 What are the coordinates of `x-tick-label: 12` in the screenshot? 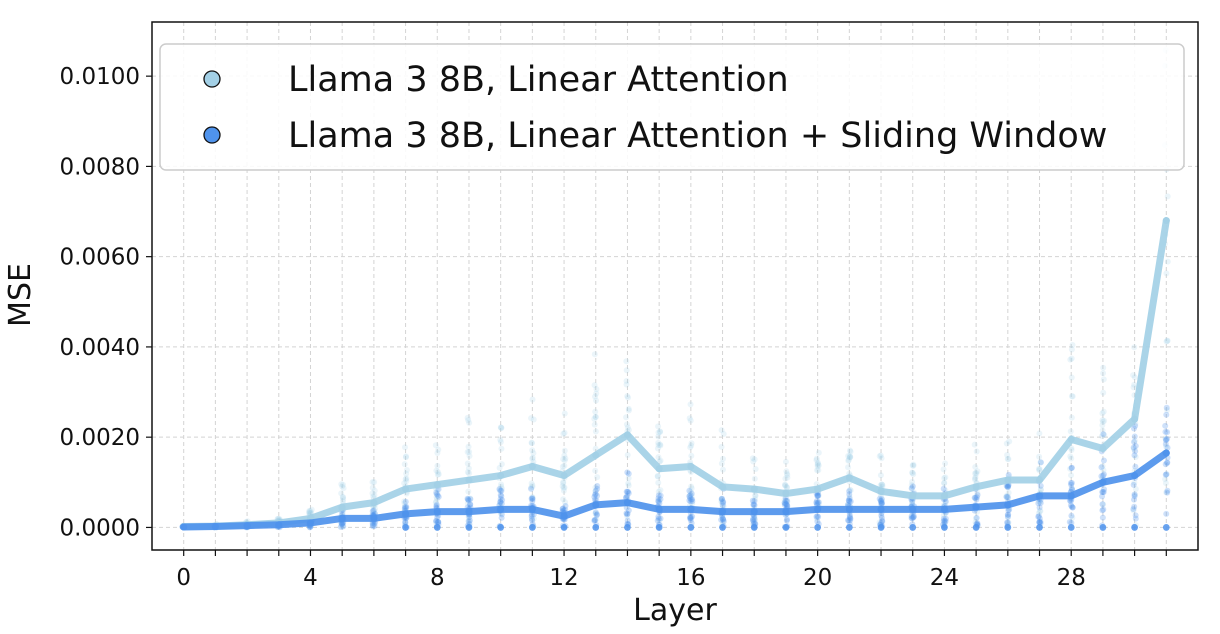 It's located at (563, 578).